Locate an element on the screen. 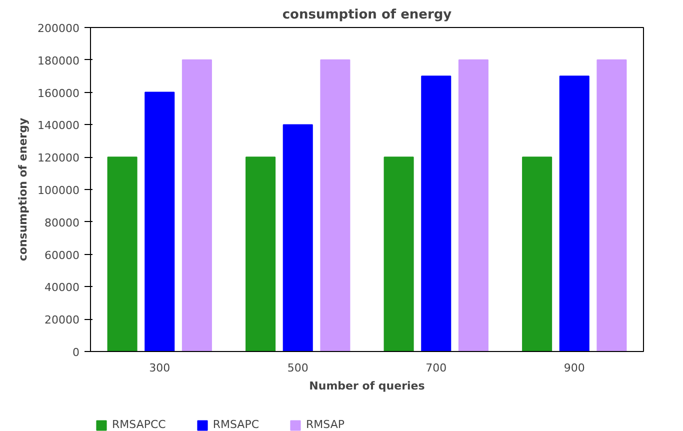 The image size is (683, 431). y-tick-label: 160000 is located at coordinates (59, 93).